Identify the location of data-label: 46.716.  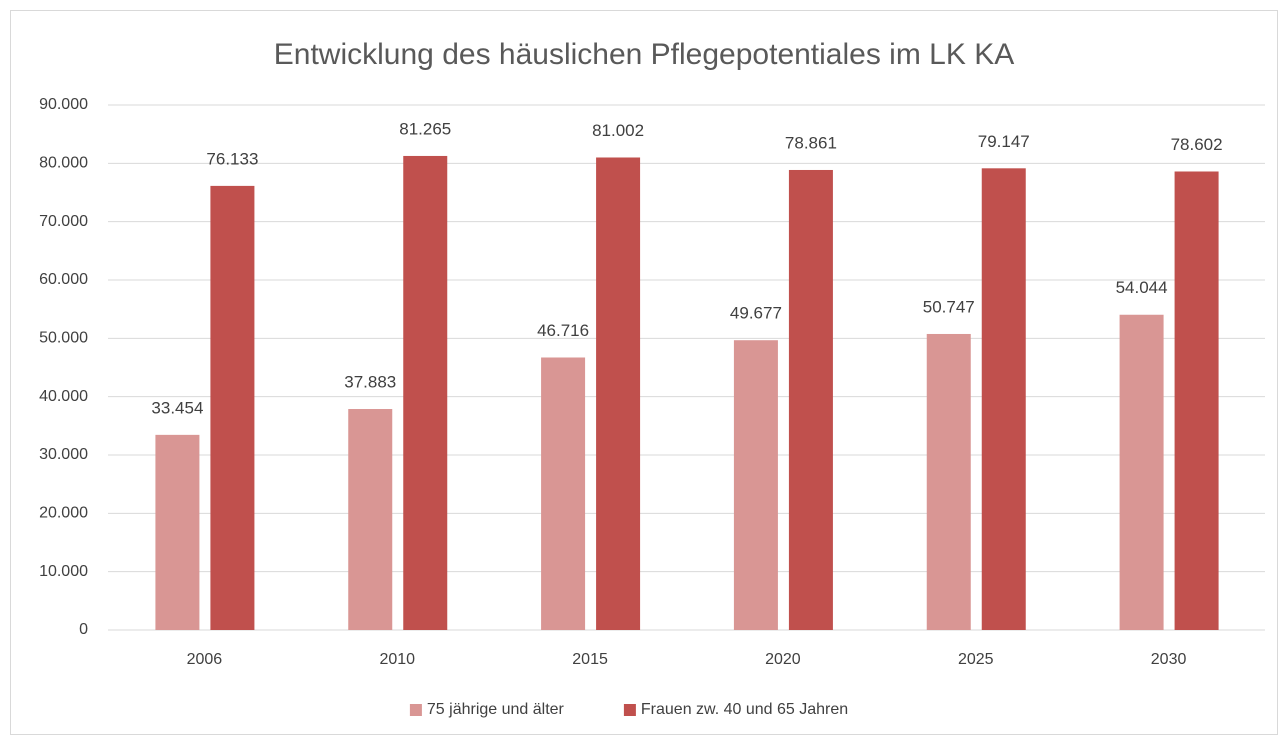
(563, 330).